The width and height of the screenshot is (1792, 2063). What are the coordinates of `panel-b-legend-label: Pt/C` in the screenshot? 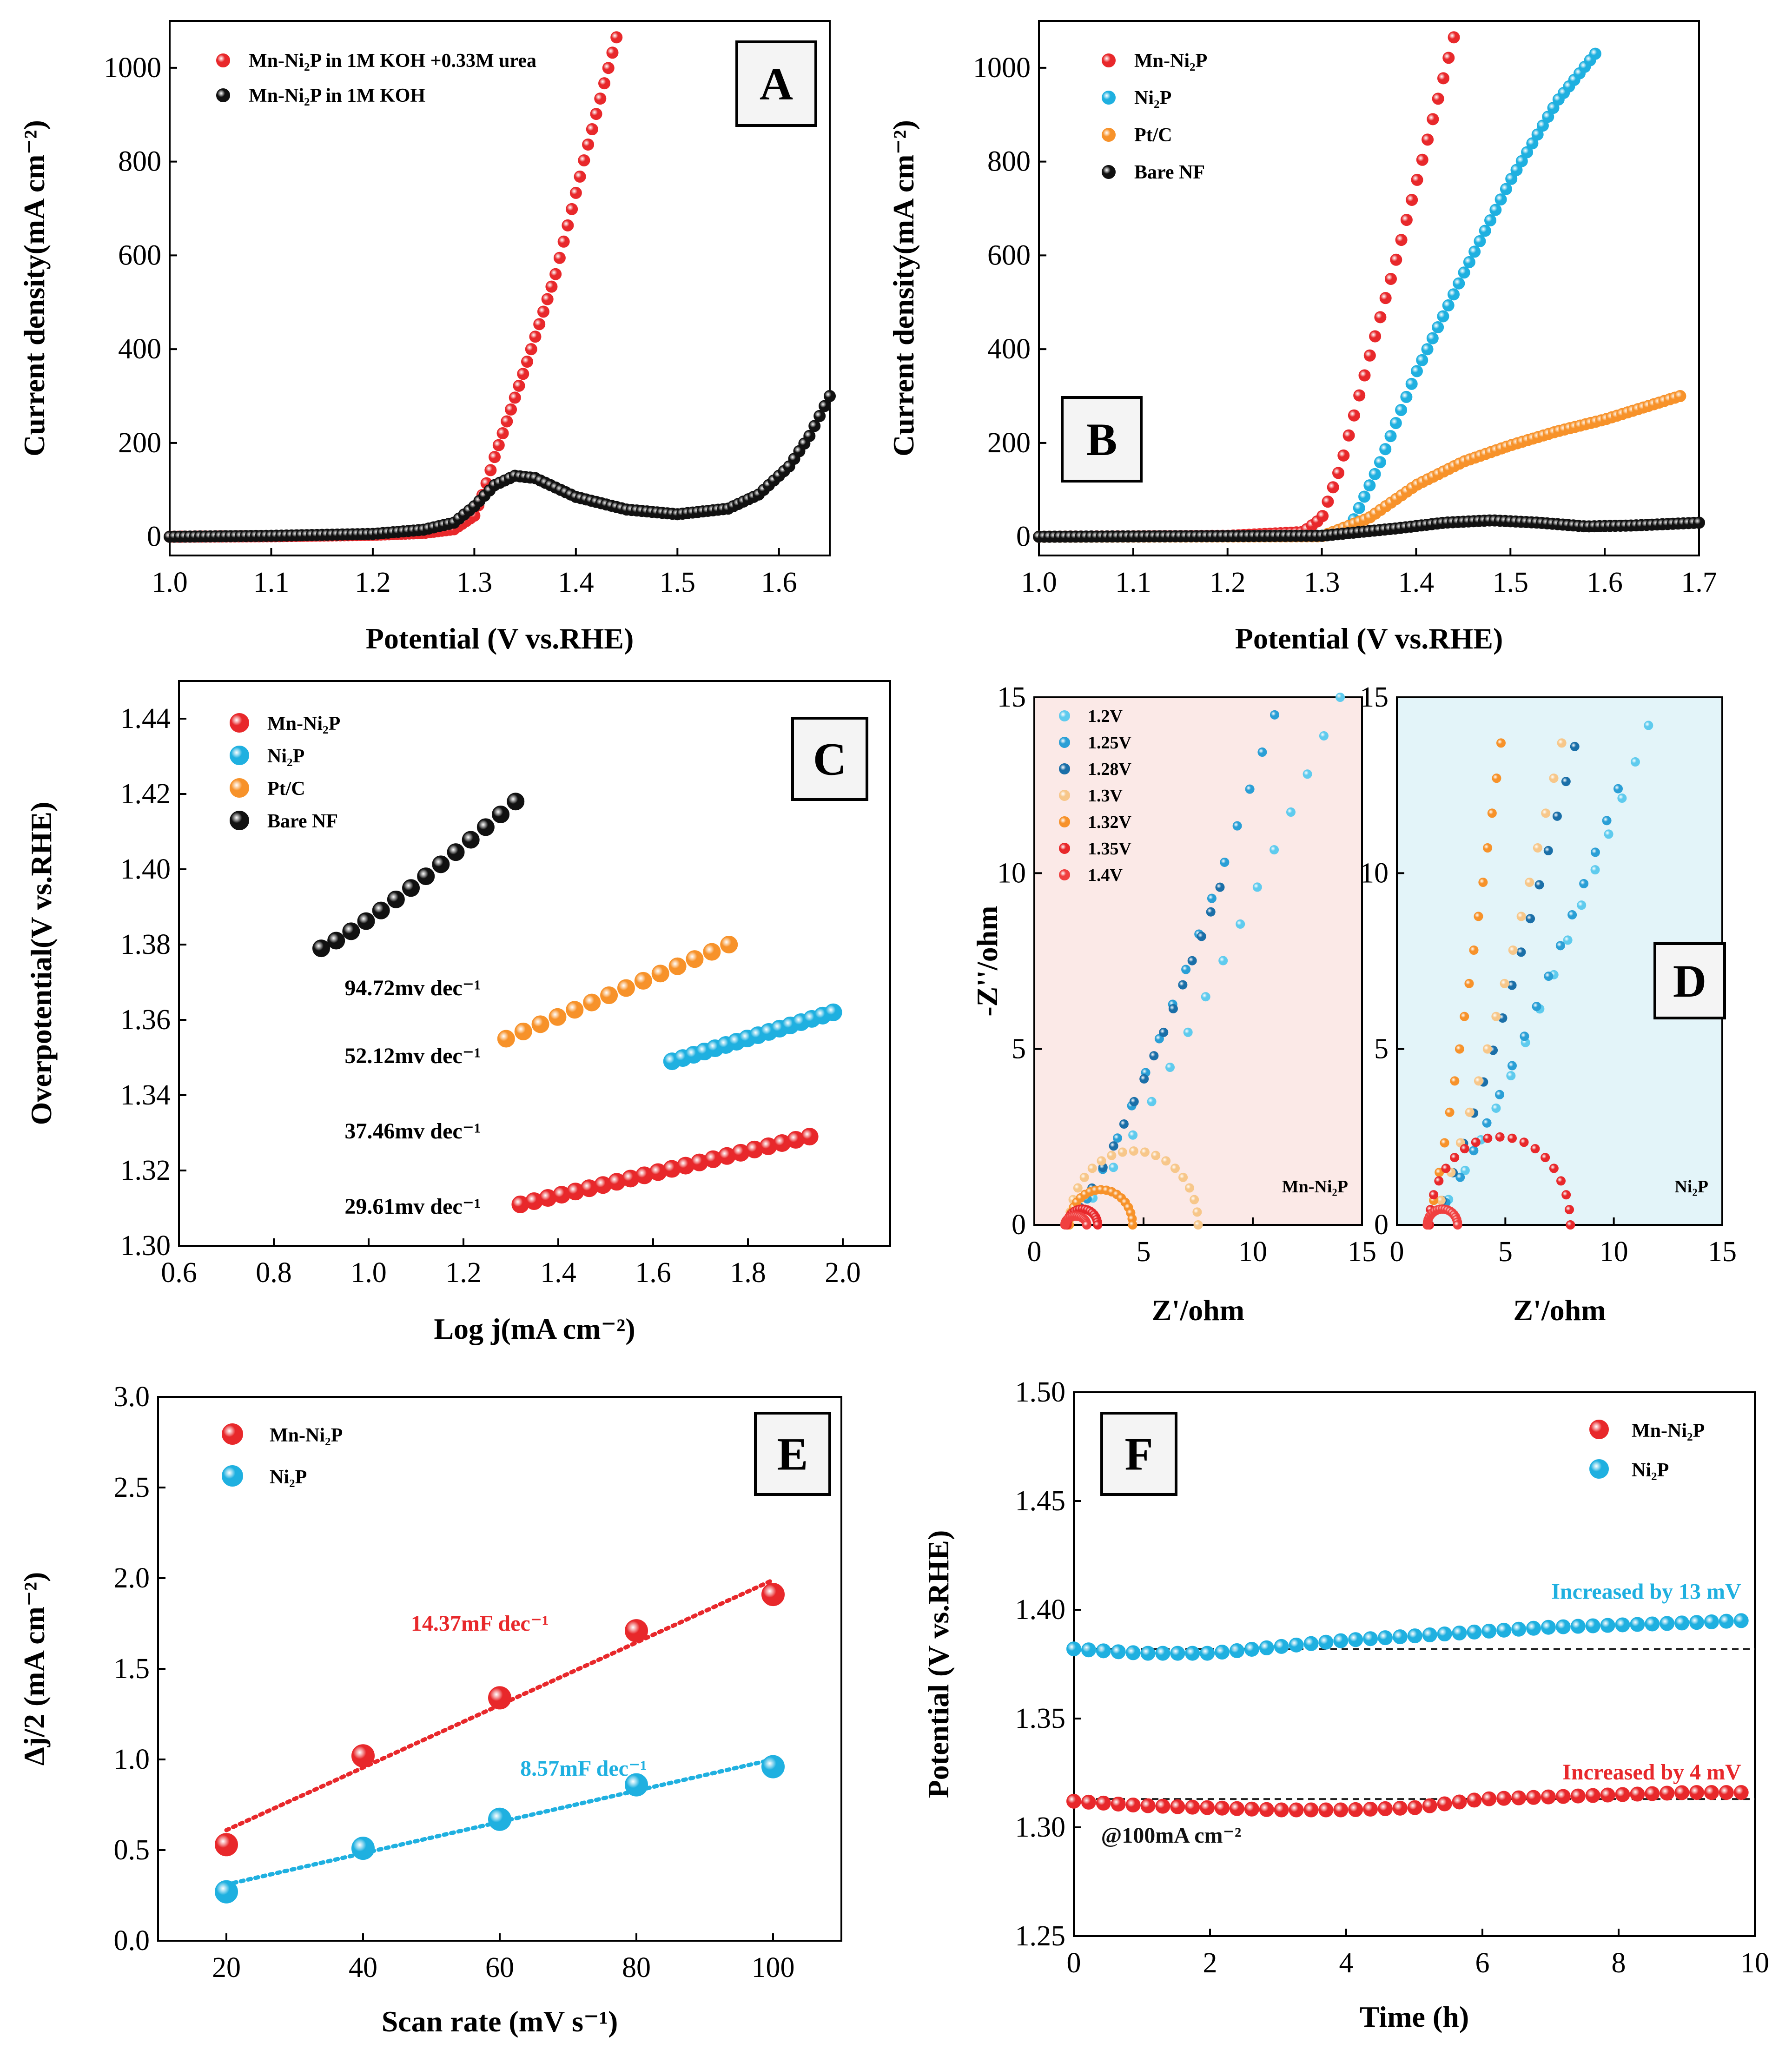 It's located at (1153, 135).